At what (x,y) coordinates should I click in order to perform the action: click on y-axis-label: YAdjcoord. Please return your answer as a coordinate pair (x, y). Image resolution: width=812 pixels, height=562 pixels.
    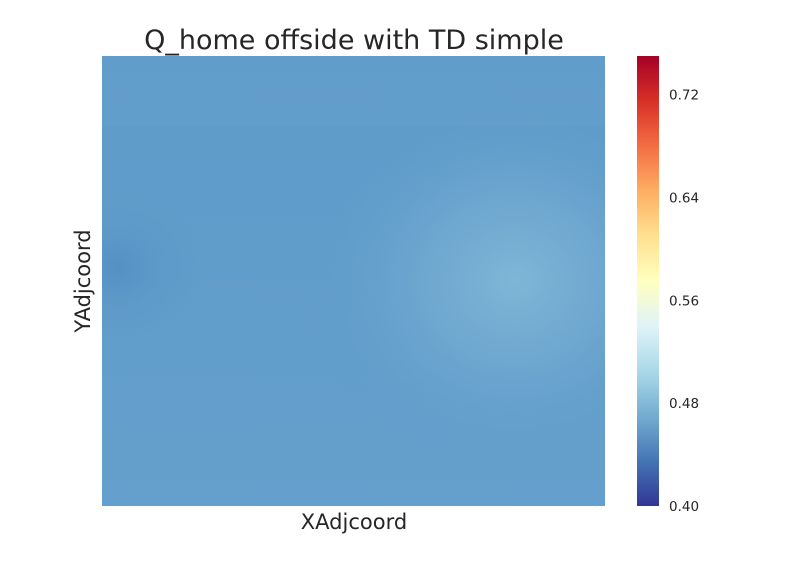
    Looking at the image, I should click on (83, 281).